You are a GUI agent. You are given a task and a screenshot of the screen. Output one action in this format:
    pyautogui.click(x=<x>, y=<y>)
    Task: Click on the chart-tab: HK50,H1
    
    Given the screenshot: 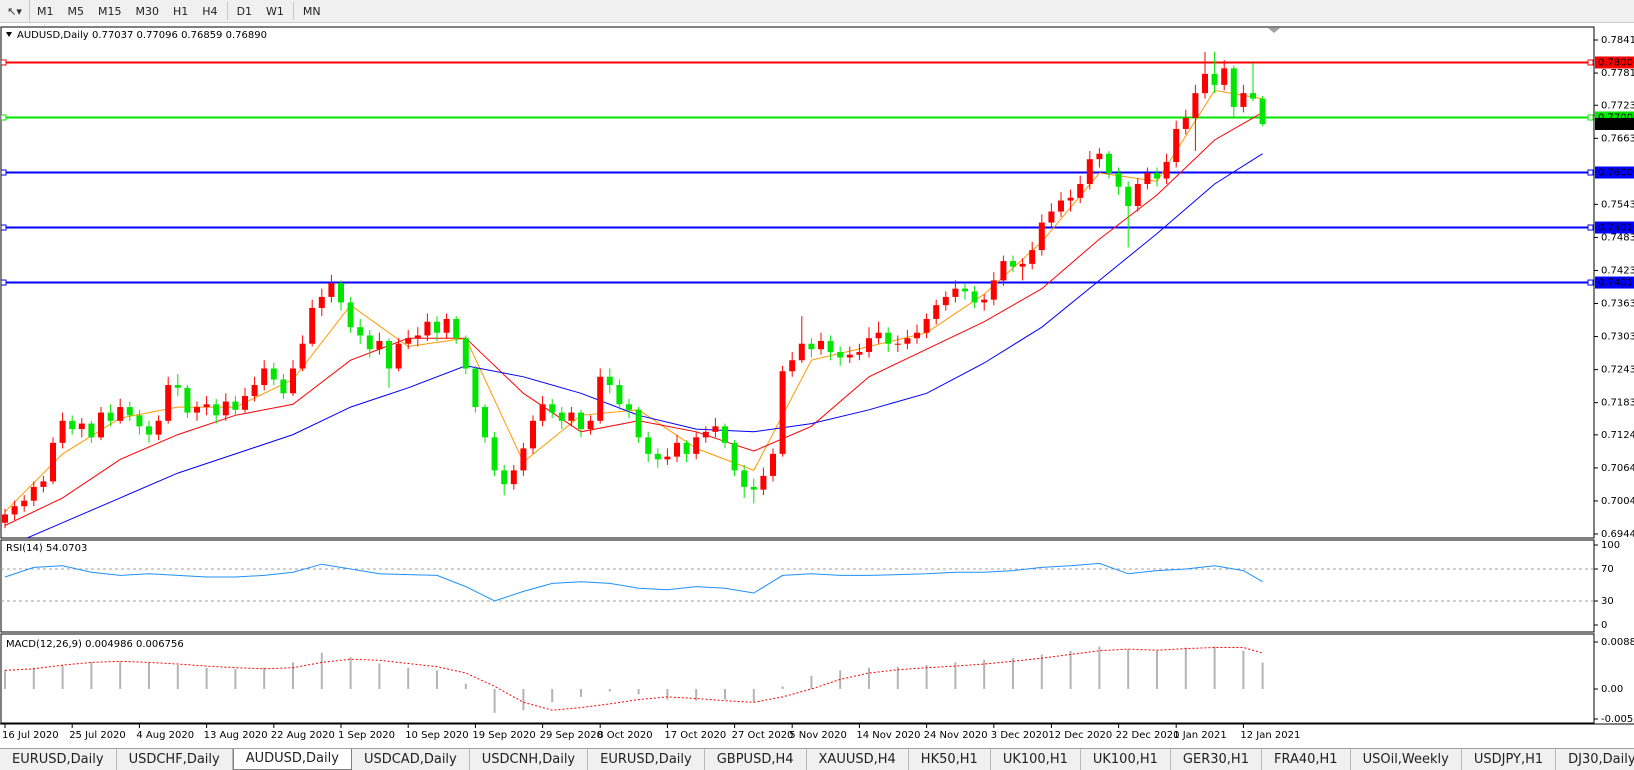 What is the action you would take?
    pyautogui.click(x=950, y=759)
    